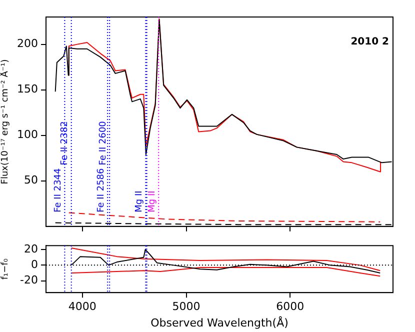 This screenshot has width=415, height=332. What do you see at coordinates (27, 43) in the screenshot?
I see `y-tick-label: 200` at bounding box center [27, 43].